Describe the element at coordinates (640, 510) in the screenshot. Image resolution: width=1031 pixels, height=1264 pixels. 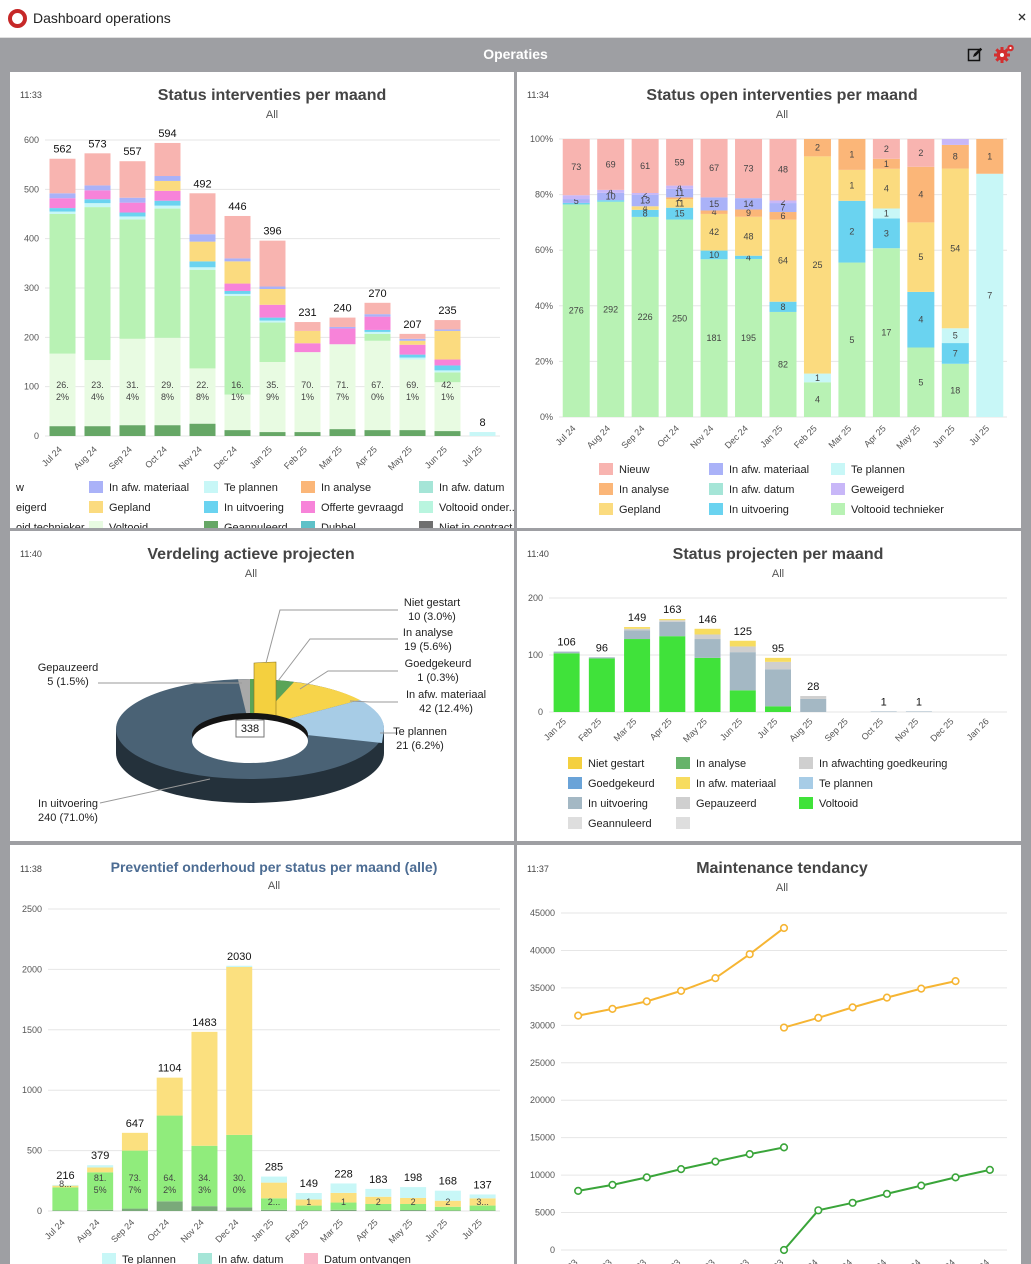
I see `legend-item-gepland: Gepland` at that location.